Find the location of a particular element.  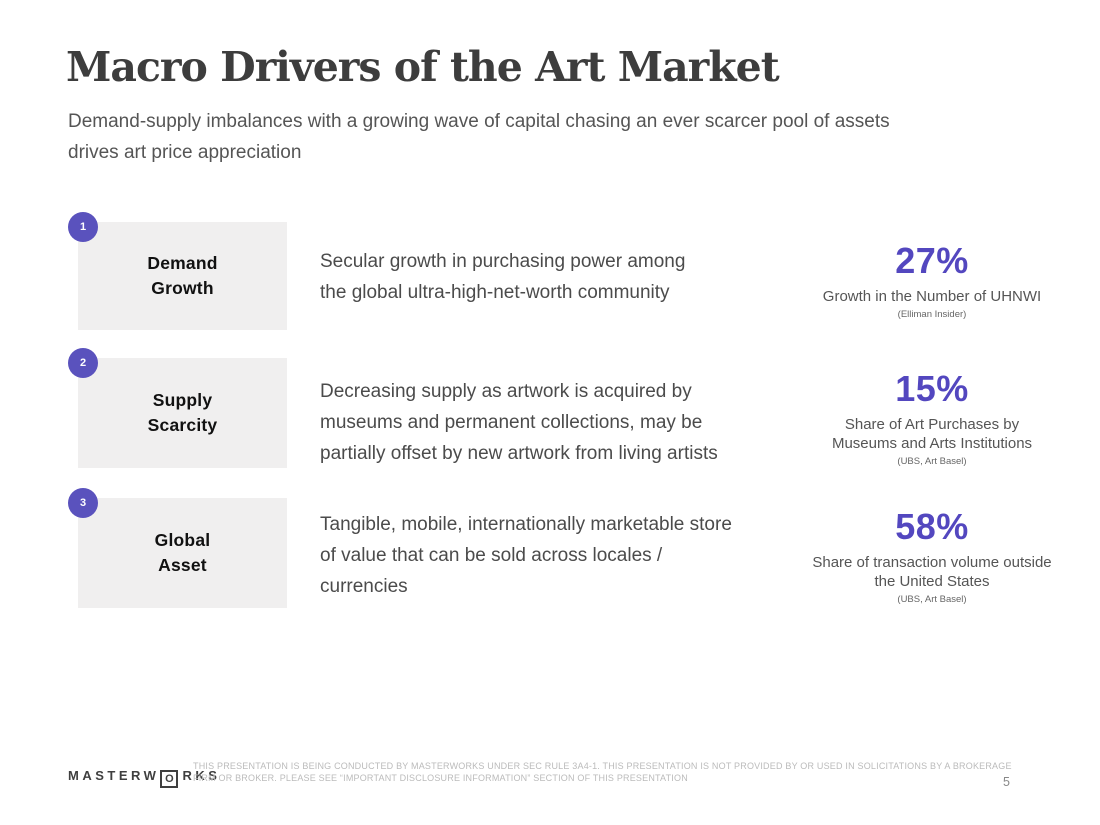

driver-label-box-global-asset: Global Asset is located at coordinates (182, 553).